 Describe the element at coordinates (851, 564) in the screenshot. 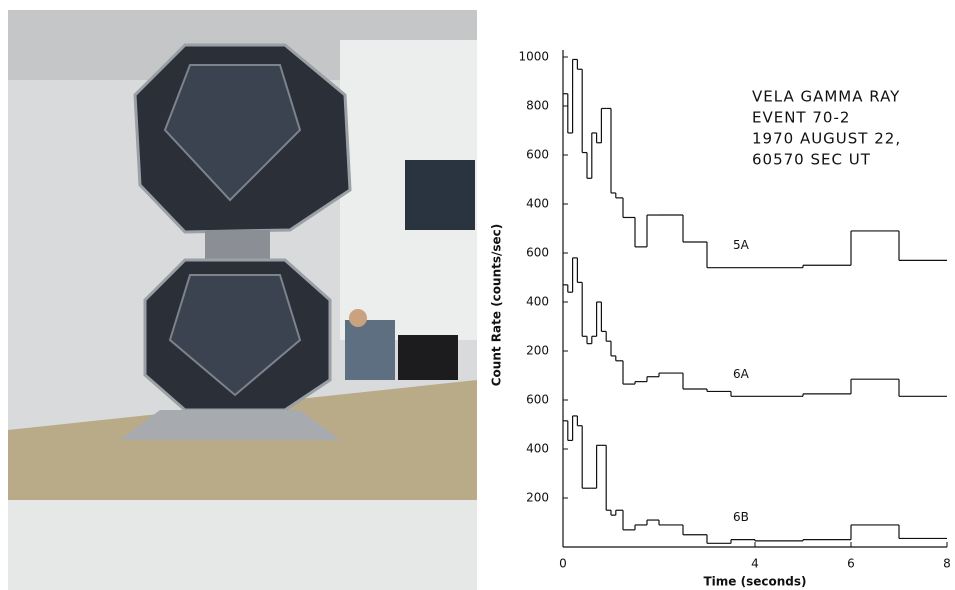

I see `x-tick-label: 6` at that location.